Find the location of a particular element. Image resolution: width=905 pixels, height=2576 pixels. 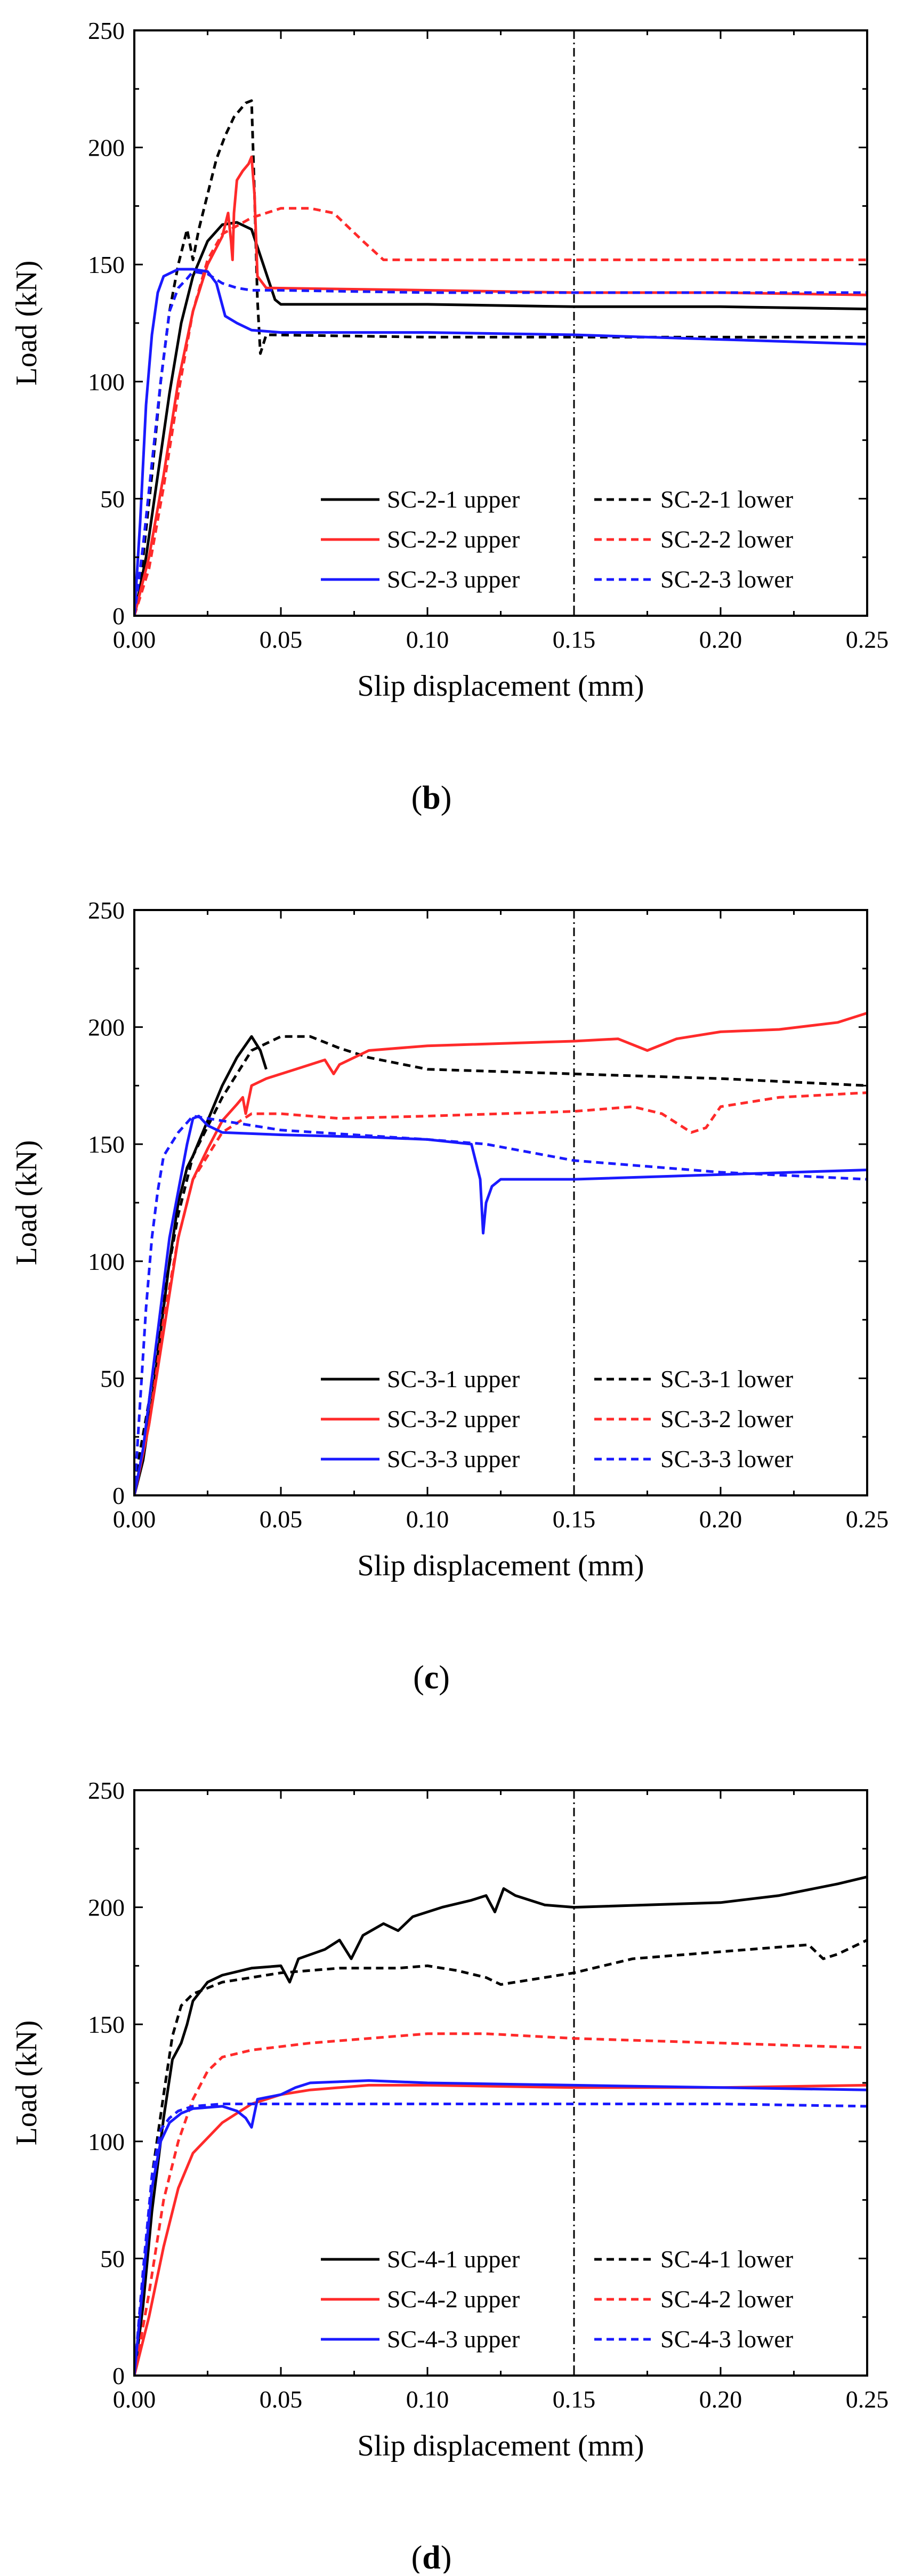

series-line-sc-3-2-lower is located at coordinates (501, 1293).